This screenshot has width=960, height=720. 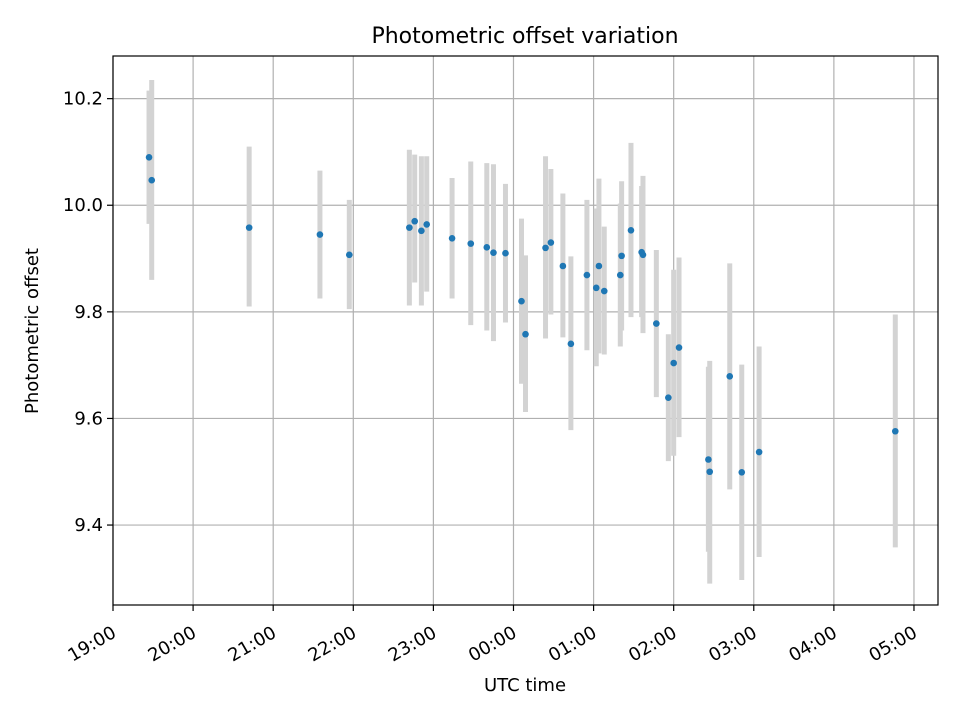 I want to click on y-axis-label: Photometric offset, so click(x=32, y=331).